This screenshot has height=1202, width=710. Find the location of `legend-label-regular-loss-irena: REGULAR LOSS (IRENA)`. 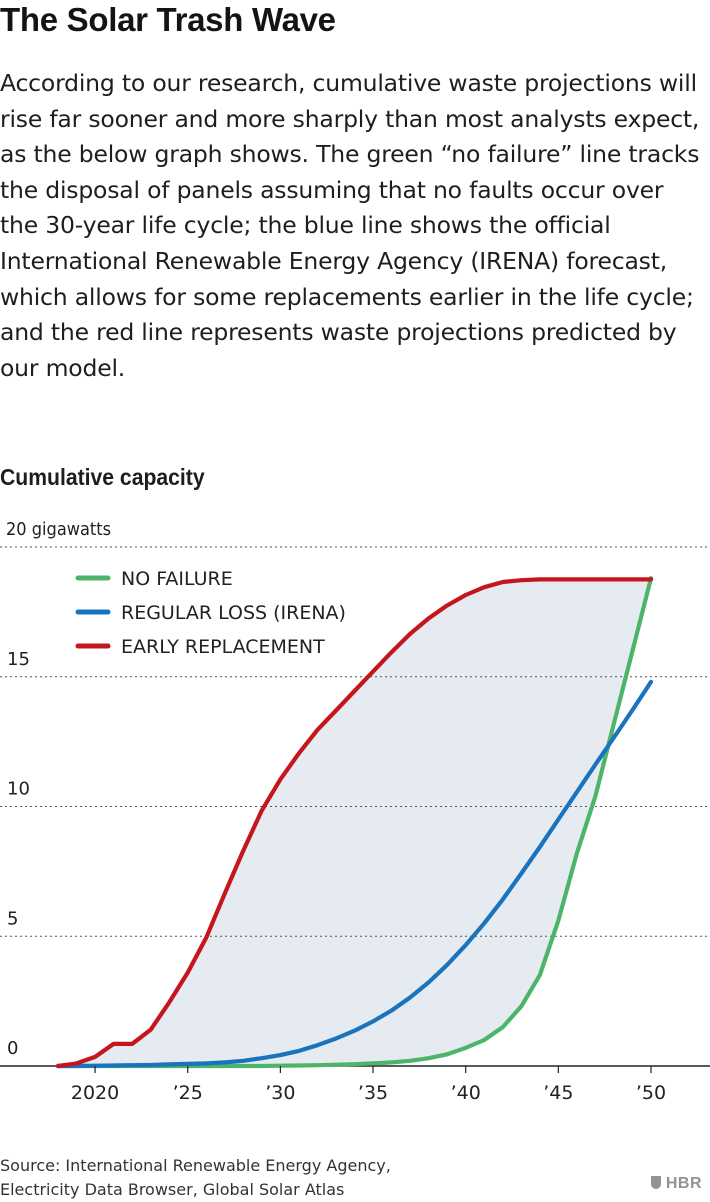

legend-label-regular-loss-irena: REGULAR LOSS (IRENA) is located at coordinates (233, 613).